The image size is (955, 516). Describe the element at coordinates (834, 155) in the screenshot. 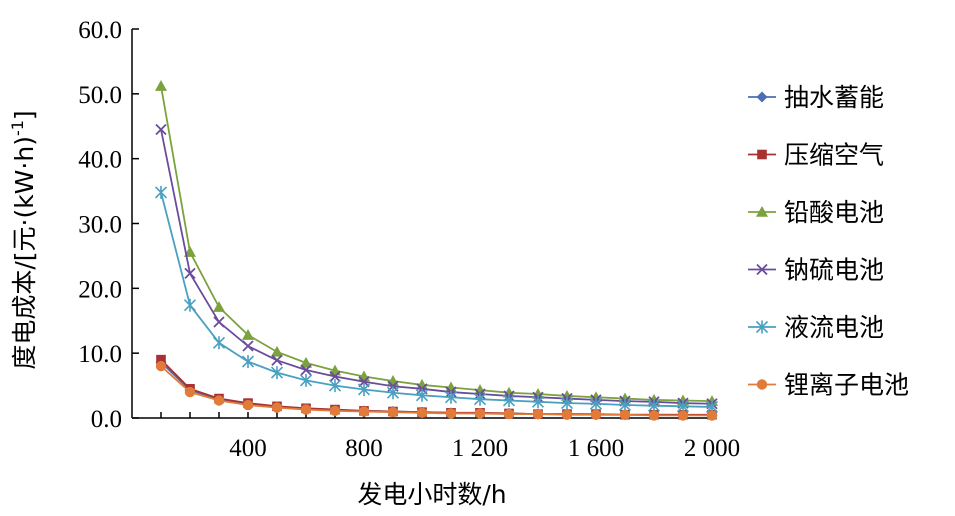

I see `legend-label: 压缩空气` at that location.